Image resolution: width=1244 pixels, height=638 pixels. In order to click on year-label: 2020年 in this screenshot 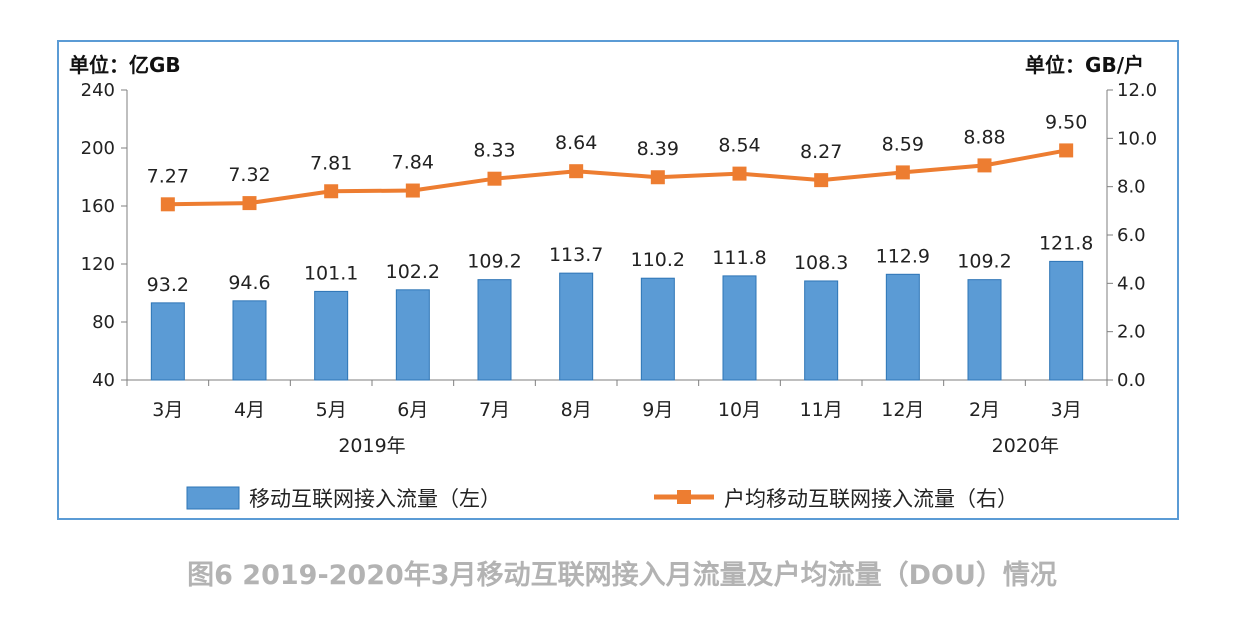, I will do `click(1025, 446)`.